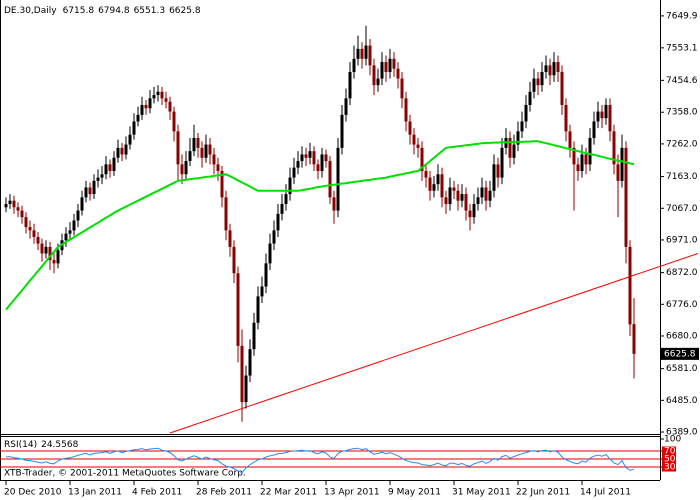 The height and width of the screenshot is (500, 700). Describe the element at coordinates (114, 11) in the screenshot. I see `high-value: 6794.8` at that location.